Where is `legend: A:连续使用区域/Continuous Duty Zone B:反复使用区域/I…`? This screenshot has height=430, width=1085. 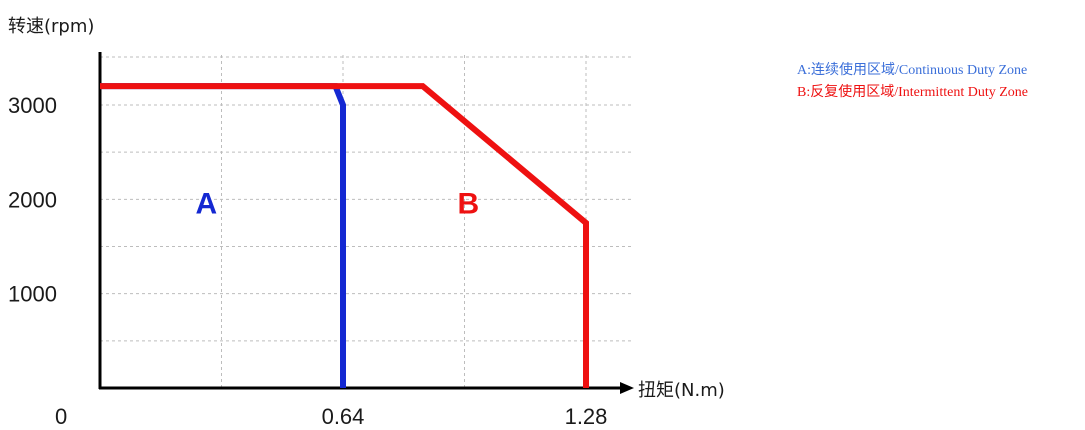
legend: A:连续使用区域/Continuous Duty Zone B:反复使用区域/I… is located at coordinates (912, 82).